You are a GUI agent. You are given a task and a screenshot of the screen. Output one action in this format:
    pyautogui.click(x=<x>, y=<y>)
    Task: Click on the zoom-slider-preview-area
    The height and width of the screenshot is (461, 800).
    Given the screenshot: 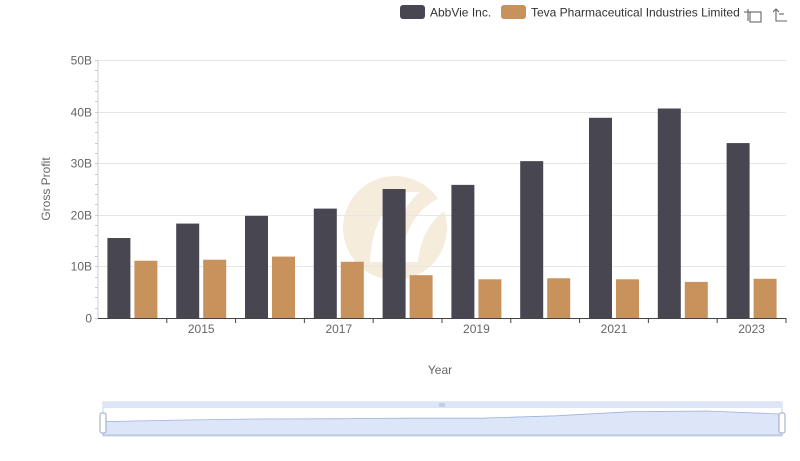 What is the action you would take?
    pyautogui.click(x=442, y=423)
    